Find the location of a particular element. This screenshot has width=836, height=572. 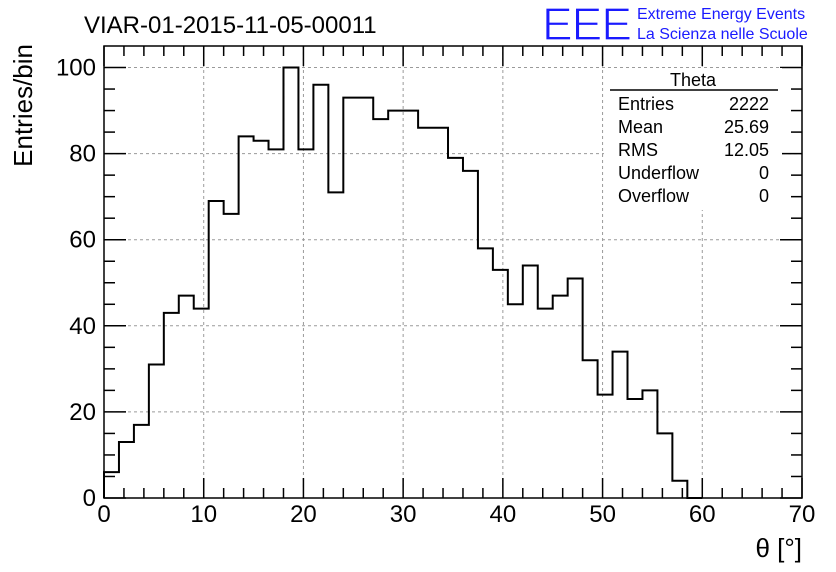

x-tick-label: 60 is located at coordinates (702, 514).